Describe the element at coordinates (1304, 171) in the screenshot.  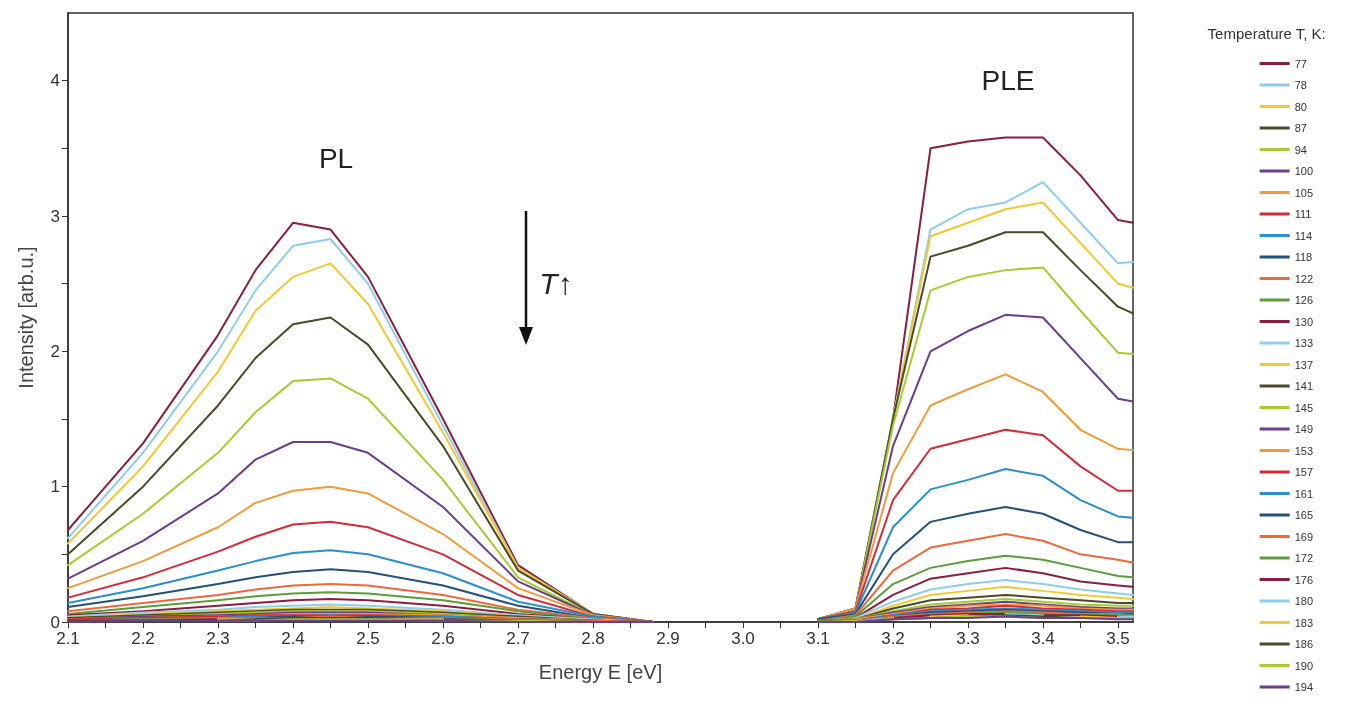
I see `legend-label: 100` at that location.